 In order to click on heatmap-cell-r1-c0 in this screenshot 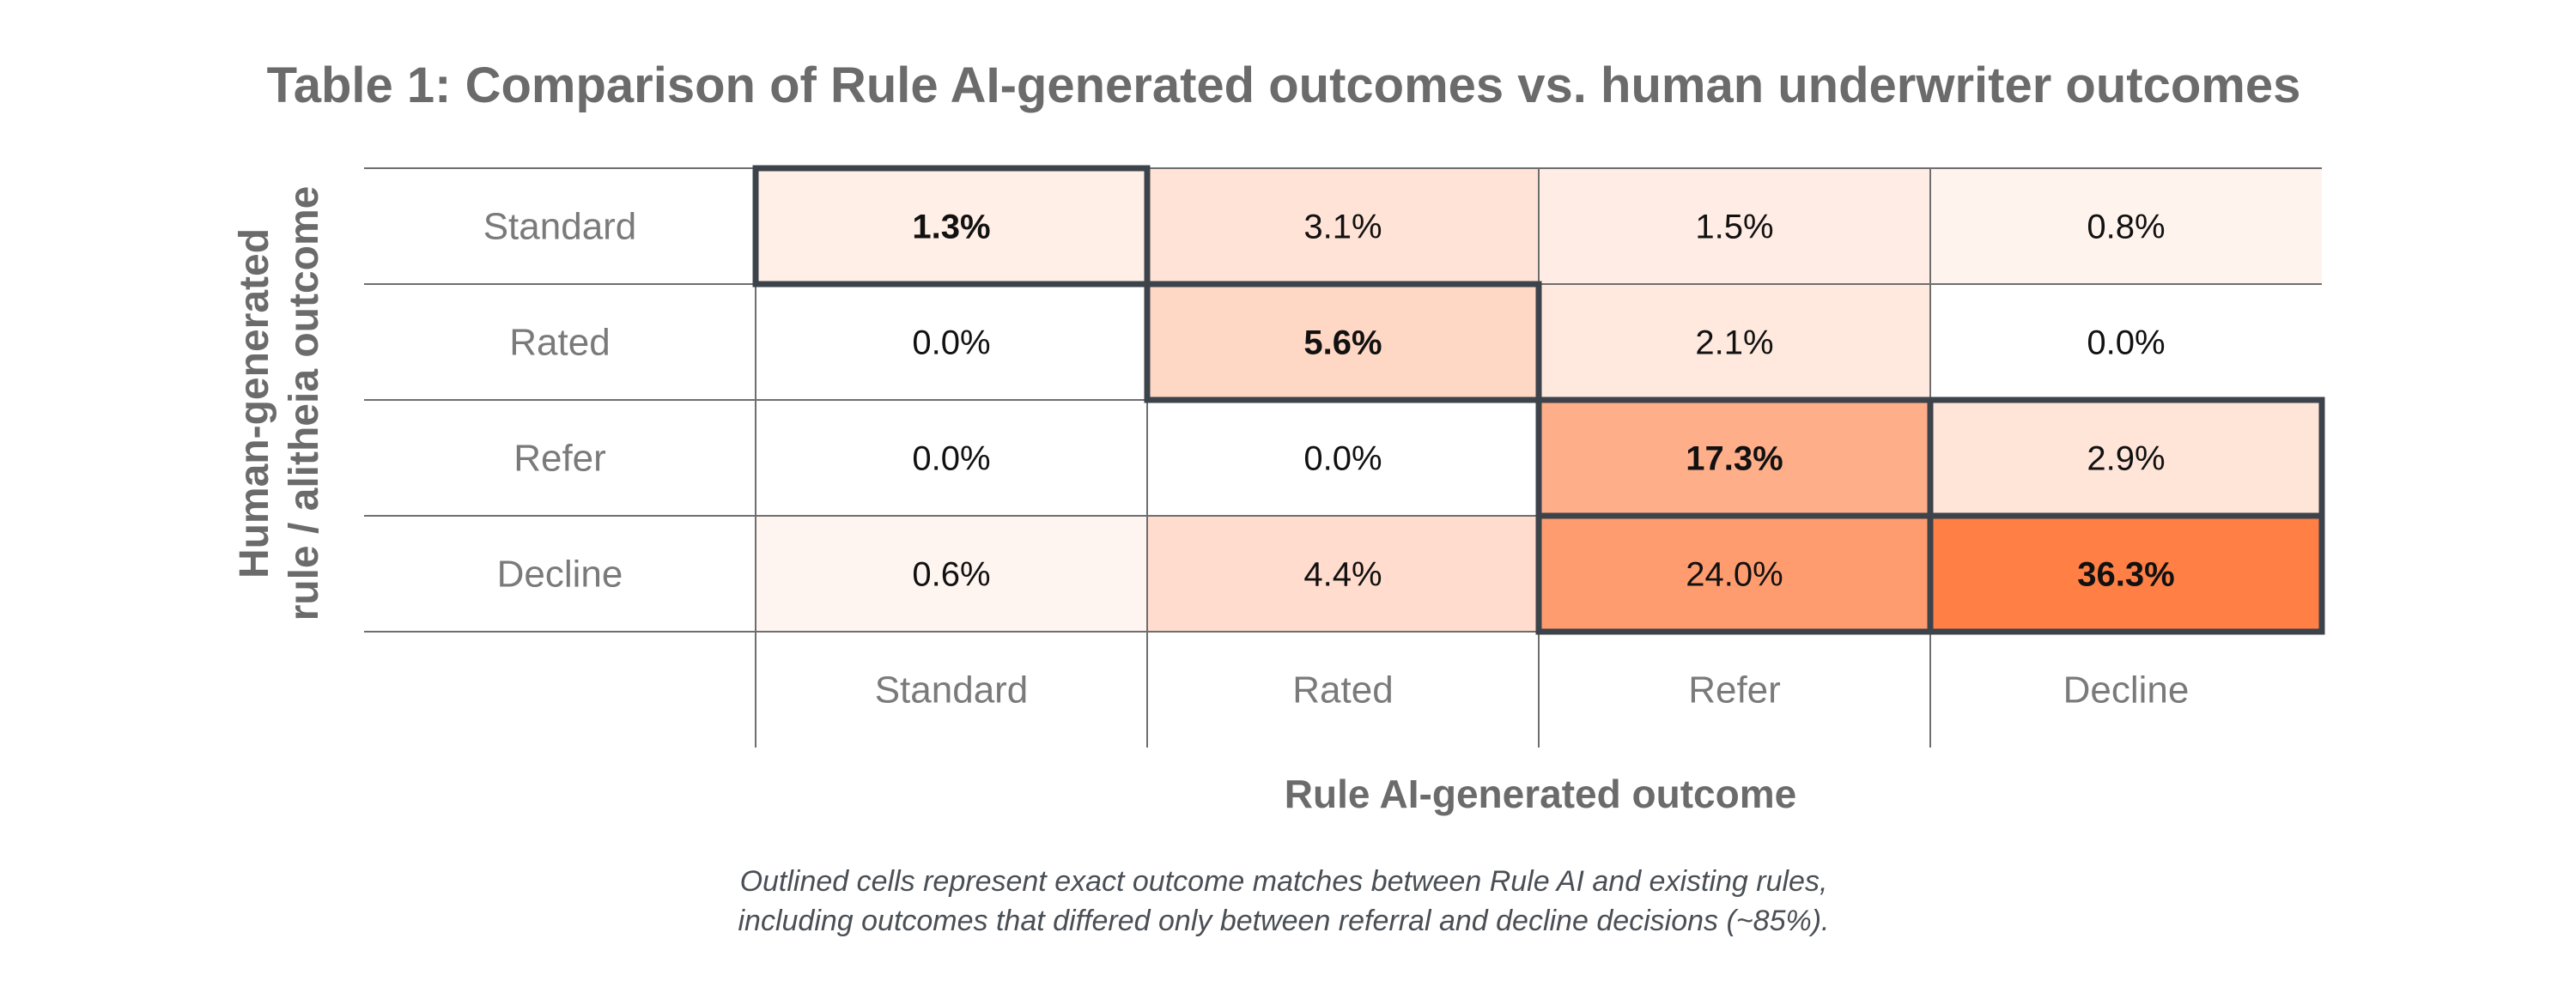, I will do `click(951, 342)`.